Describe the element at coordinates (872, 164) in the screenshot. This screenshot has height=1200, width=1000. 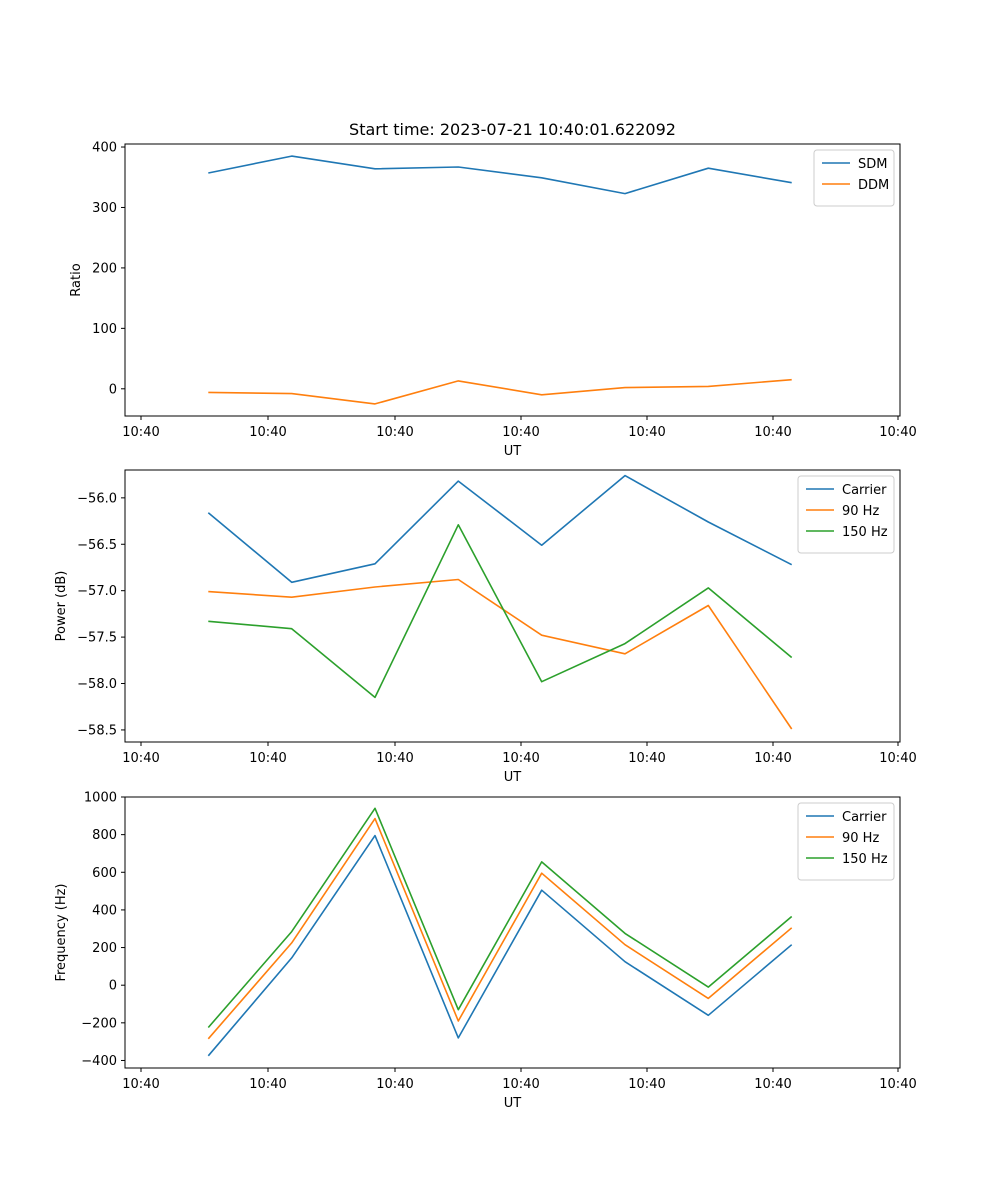
I see `legend-label: SDM` at that location.